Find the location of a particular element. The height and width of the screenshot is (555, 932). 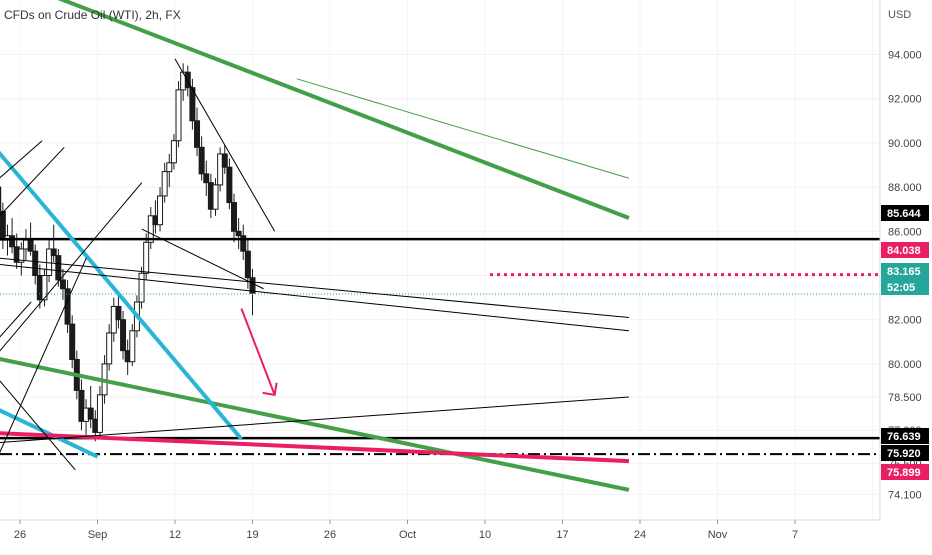

price-label: 83.165 is located at coordinates (905, 271).